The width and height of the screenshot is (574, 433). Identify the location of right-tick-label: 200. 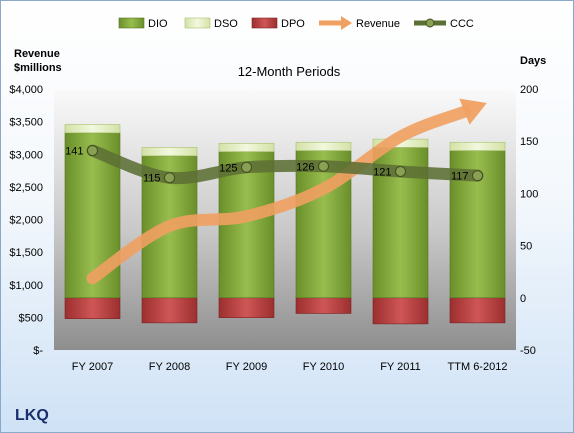
(529, 90).